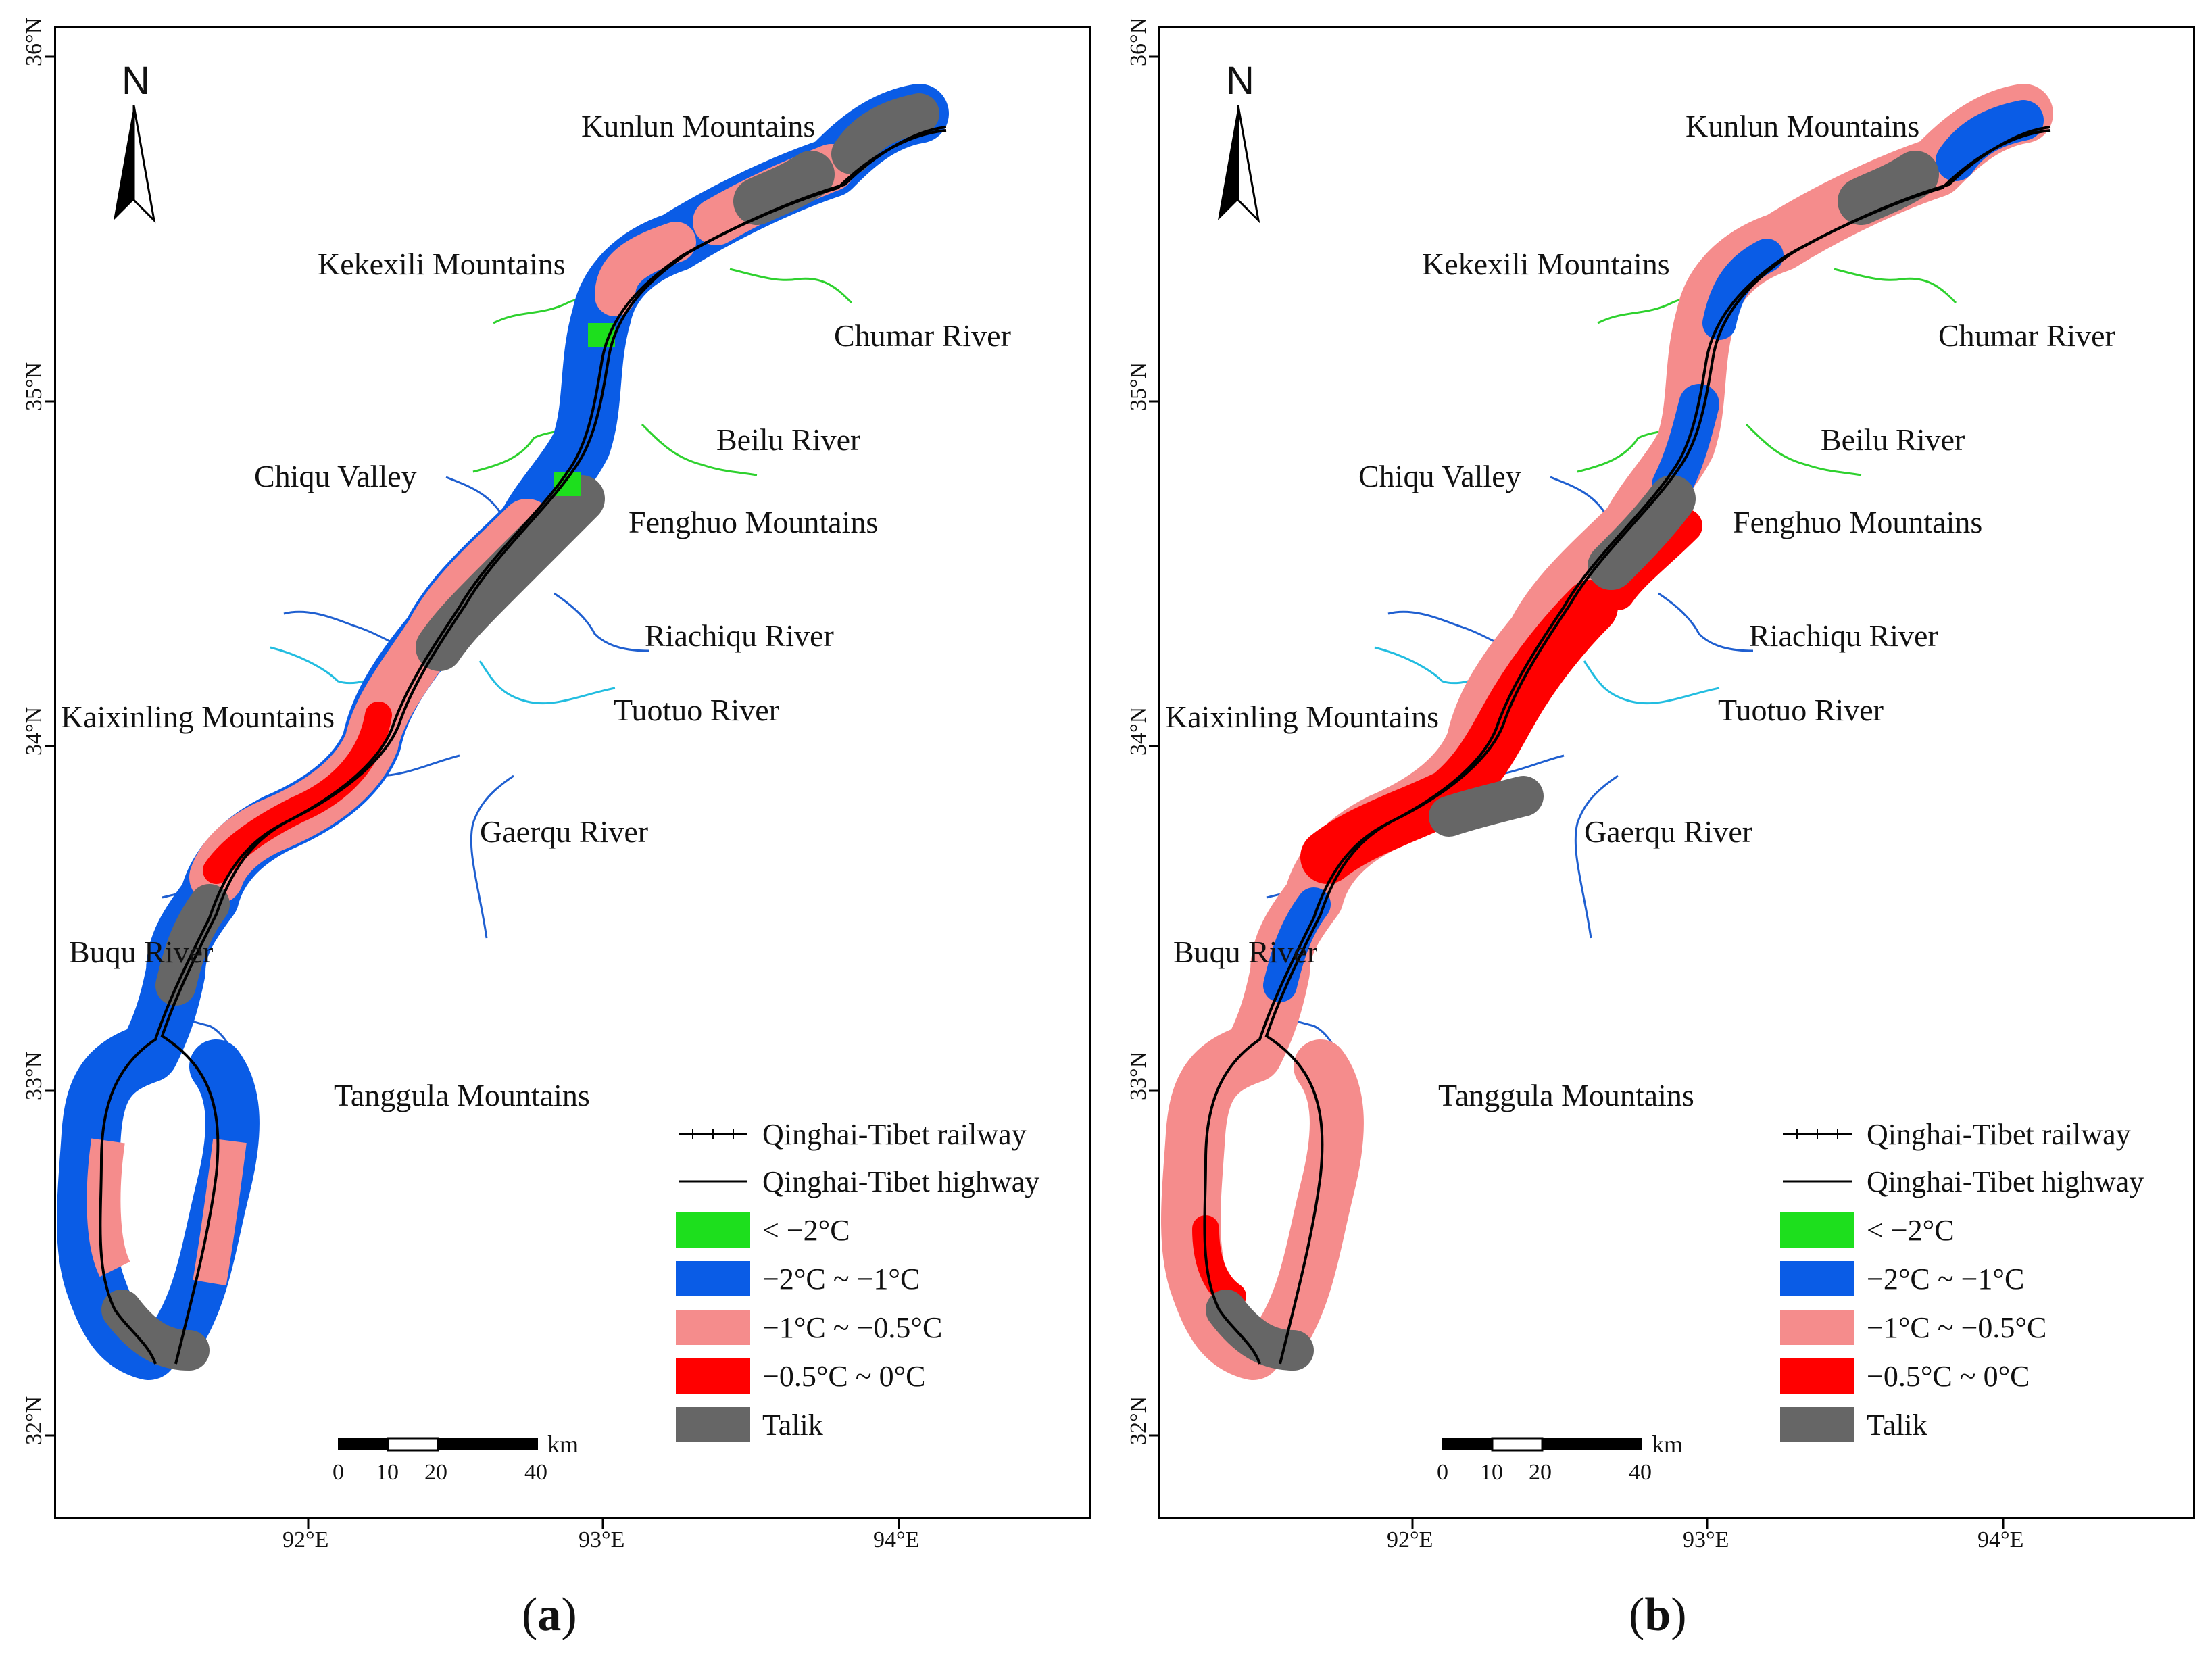 Image resolution: width=2212 pixels, height=1670 pixels. I want to click on caption-b: (b), so click(1658, 1615).